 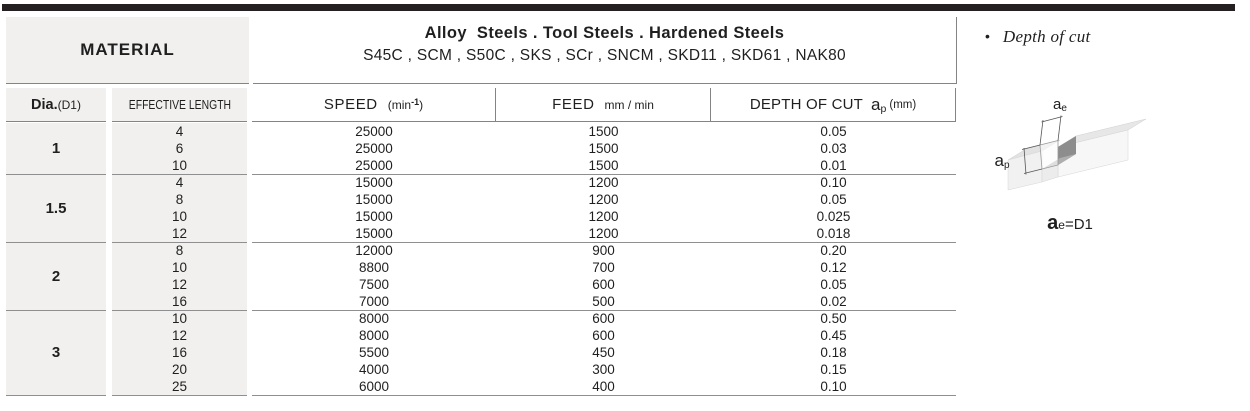 I want to click on table-row: 12 8000 600 0.45, so click(x=500, y=335).